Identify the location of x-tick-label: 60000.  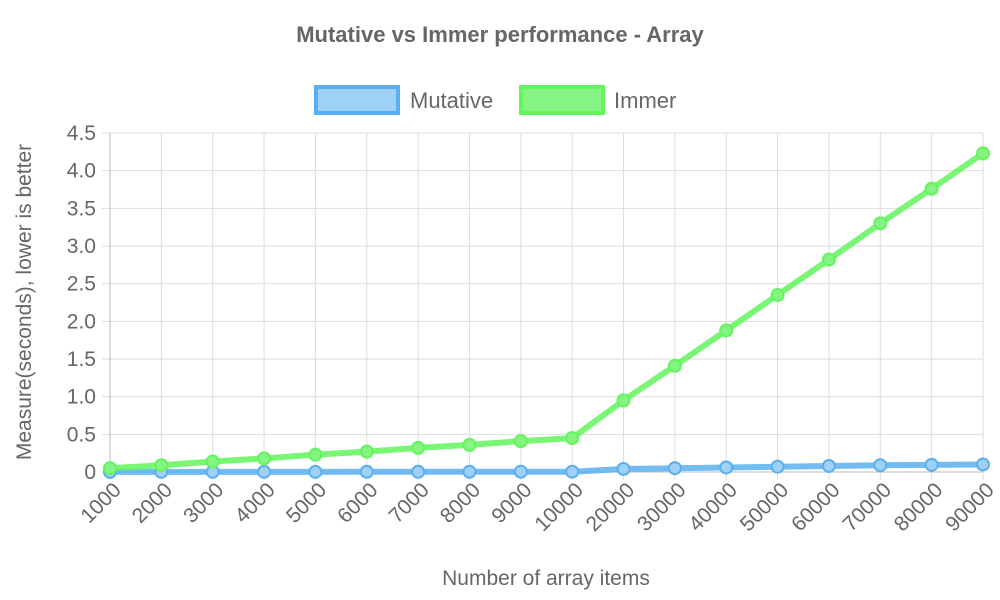
(816, 507).